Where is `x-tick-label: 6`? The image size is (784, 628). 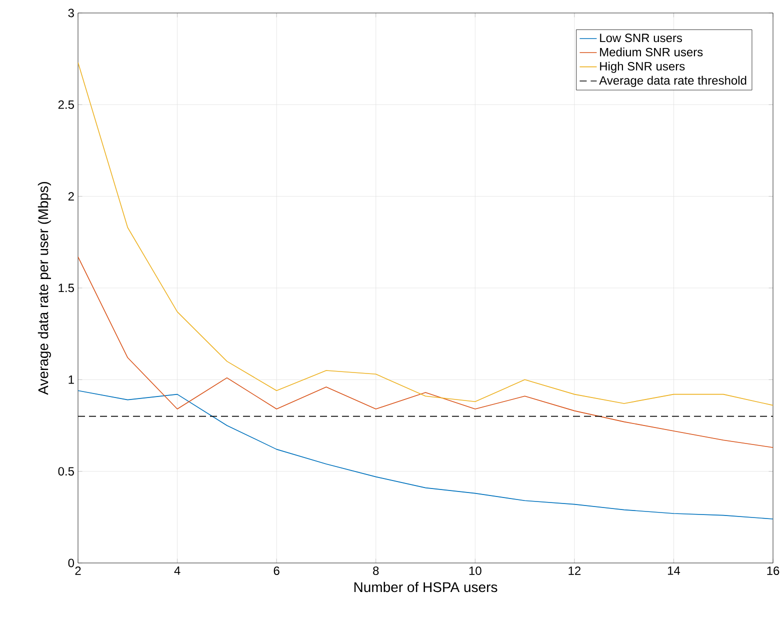
x-tick-label: 6 is located at coordinates (277, 571).